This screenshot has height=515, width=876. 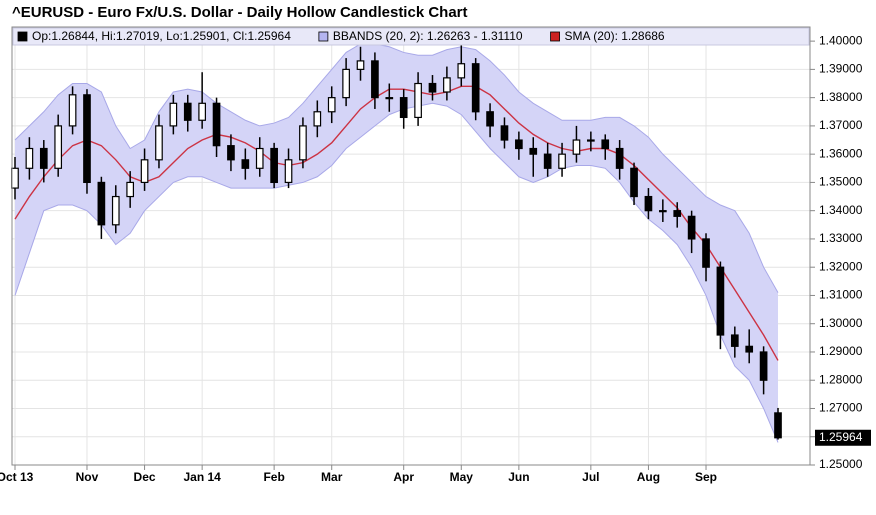 I want to click on x-tick-label: Apr, so click(x=403, y=477).